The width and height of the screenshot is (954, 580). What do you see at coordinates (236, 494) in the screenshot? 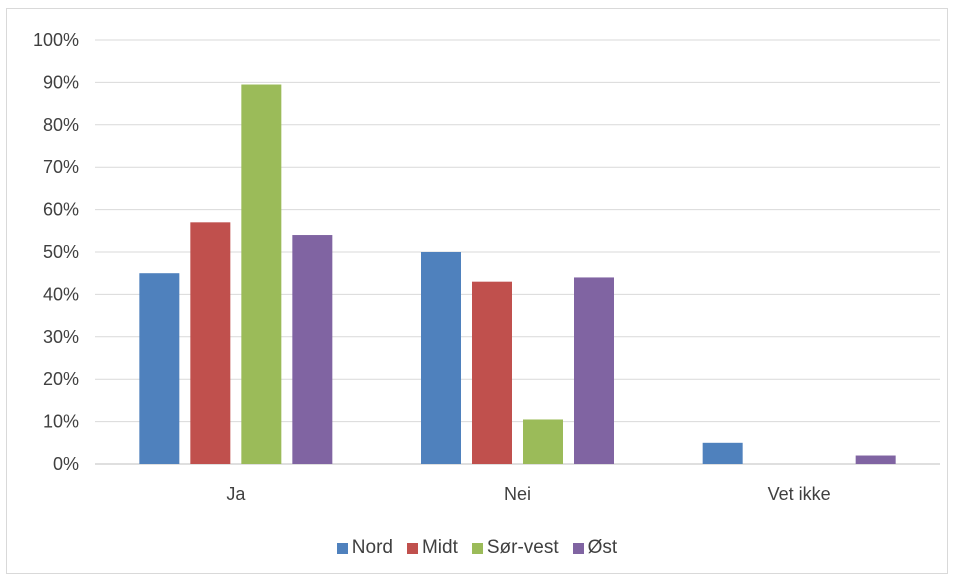
I see `x-tick-label: Ja` at bounding box center [236, 494].